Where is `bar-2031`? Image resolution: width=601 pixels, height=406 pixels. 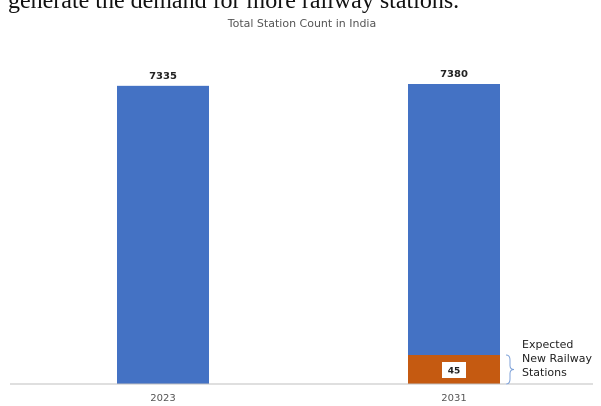
bar-2031 is located at coordinates (454, 219).